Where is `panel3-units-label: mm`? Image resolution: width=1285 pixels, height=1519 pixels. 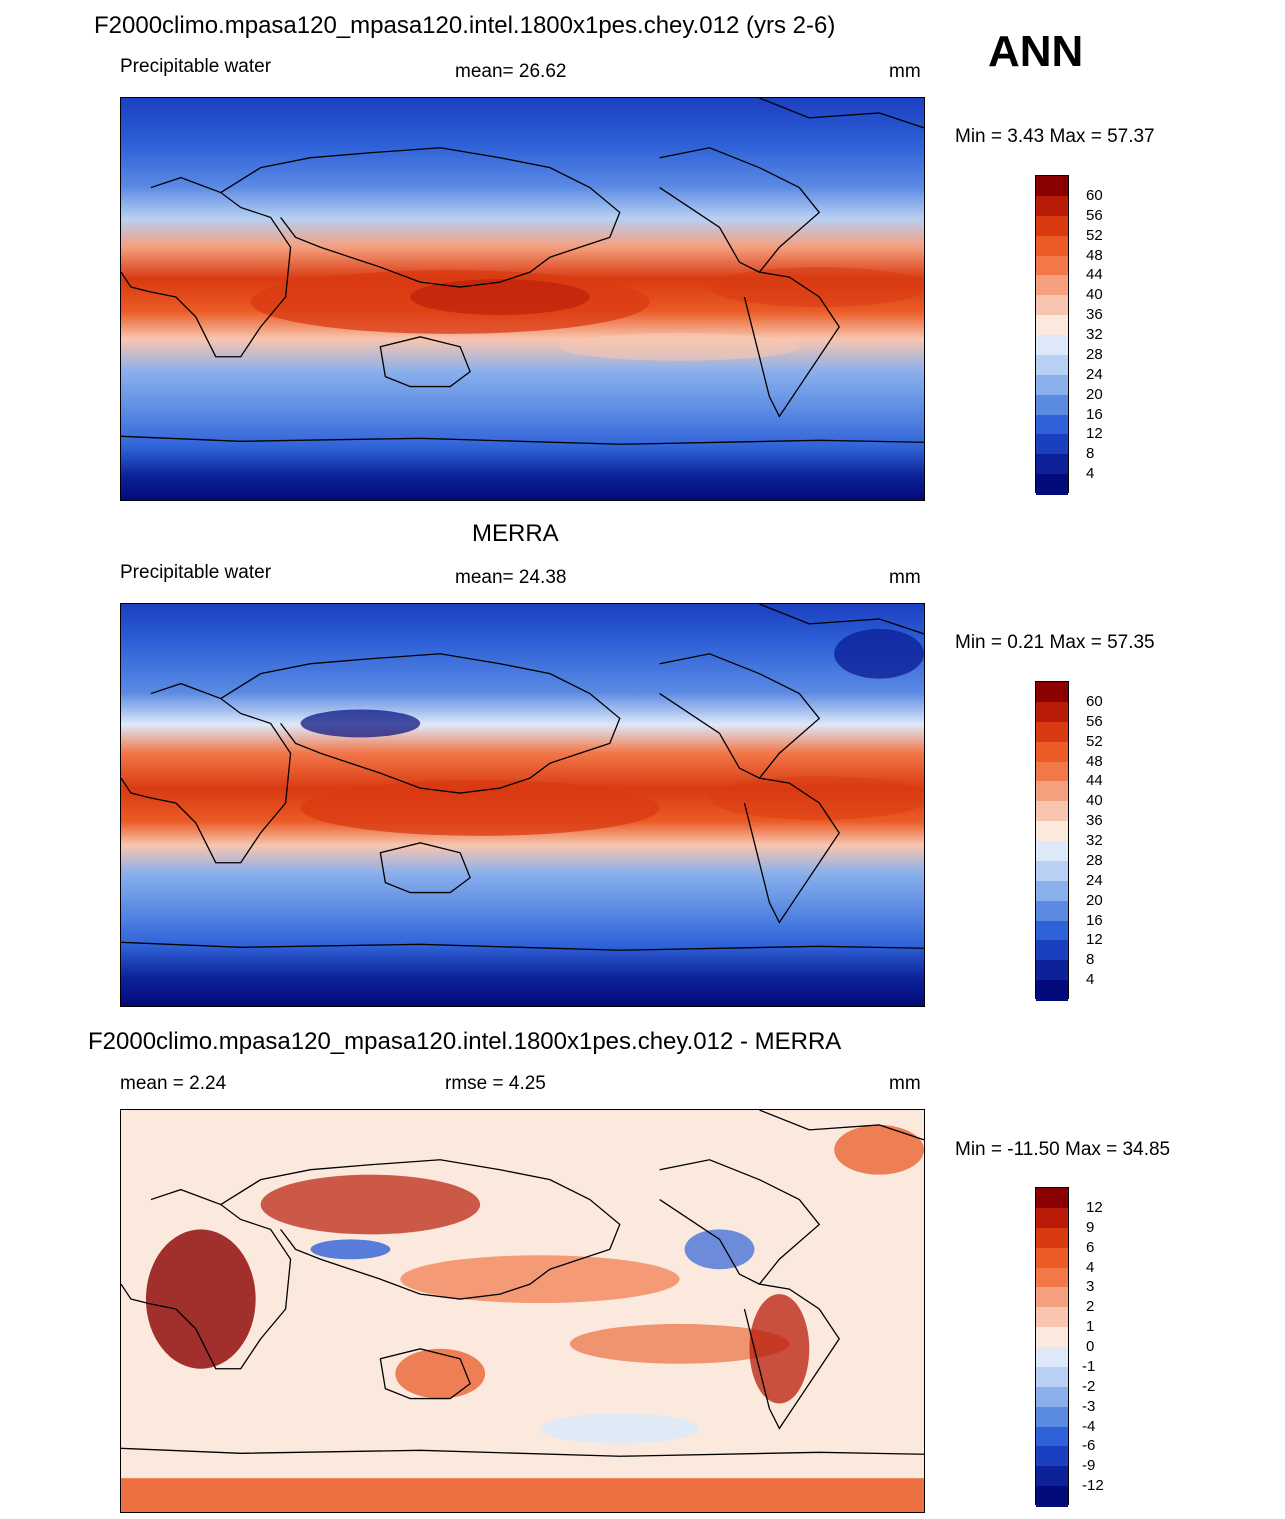
panel3-units-label: mm is located at coordinates (905, 1083).